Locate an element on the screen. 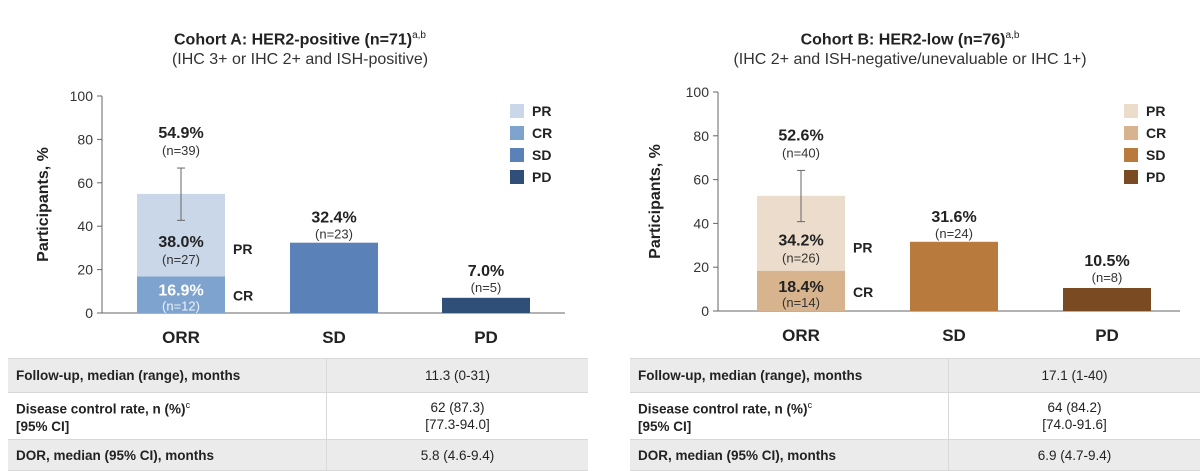 This screenshot has width=1200, height=471. pr-n-label: (n=26) is located at coordinates (801, 257).